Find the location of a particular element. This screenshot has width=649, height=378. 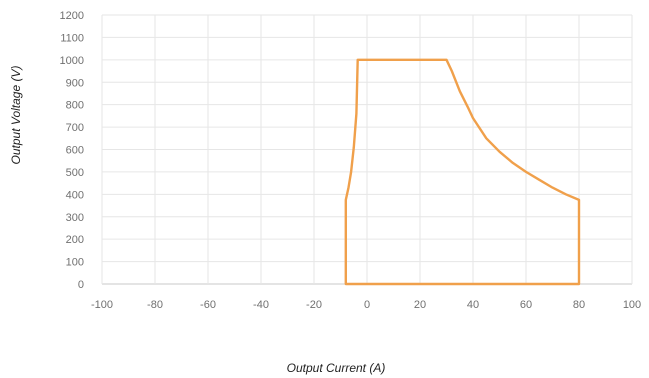

x-tick-label: -80 is located at coordinates (155, 305).